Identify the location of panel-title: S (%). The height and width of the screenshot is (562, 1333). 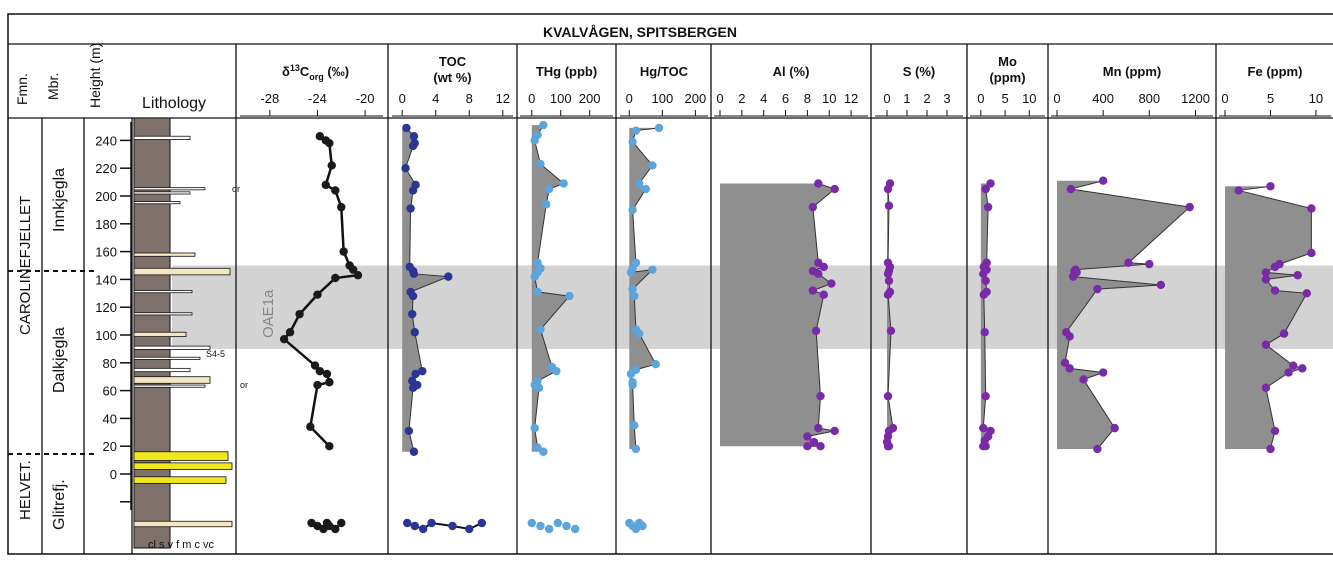
(919, 71).